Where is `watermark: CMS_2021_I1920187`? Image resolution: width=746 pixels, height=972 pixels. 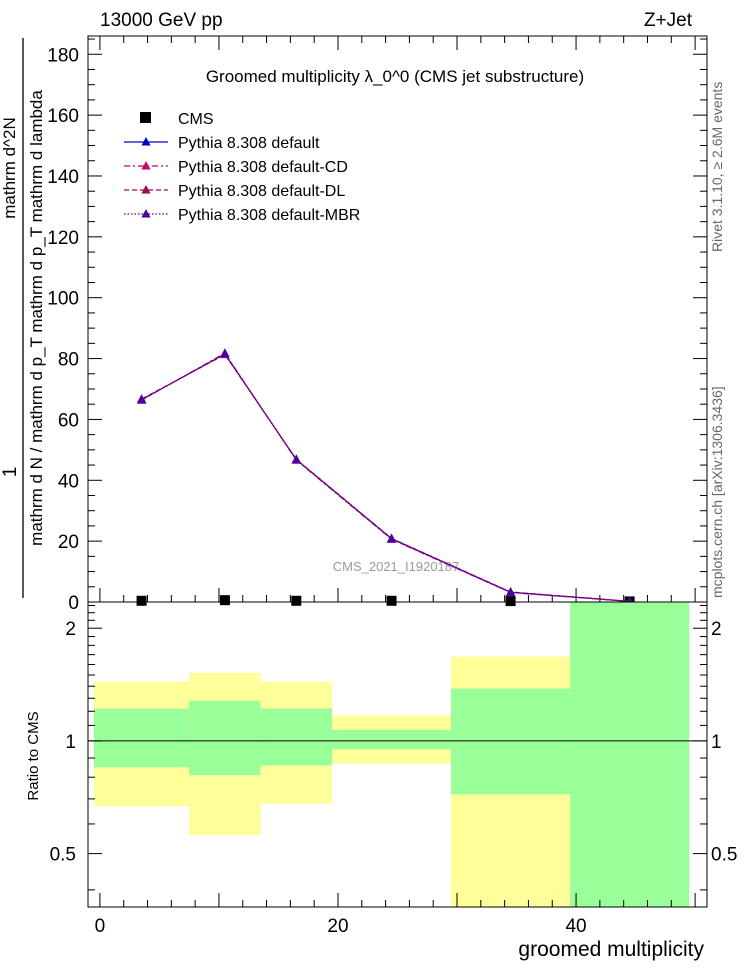 watermark: CMS_2021_I1920187 is located at coordinates (396, 566).